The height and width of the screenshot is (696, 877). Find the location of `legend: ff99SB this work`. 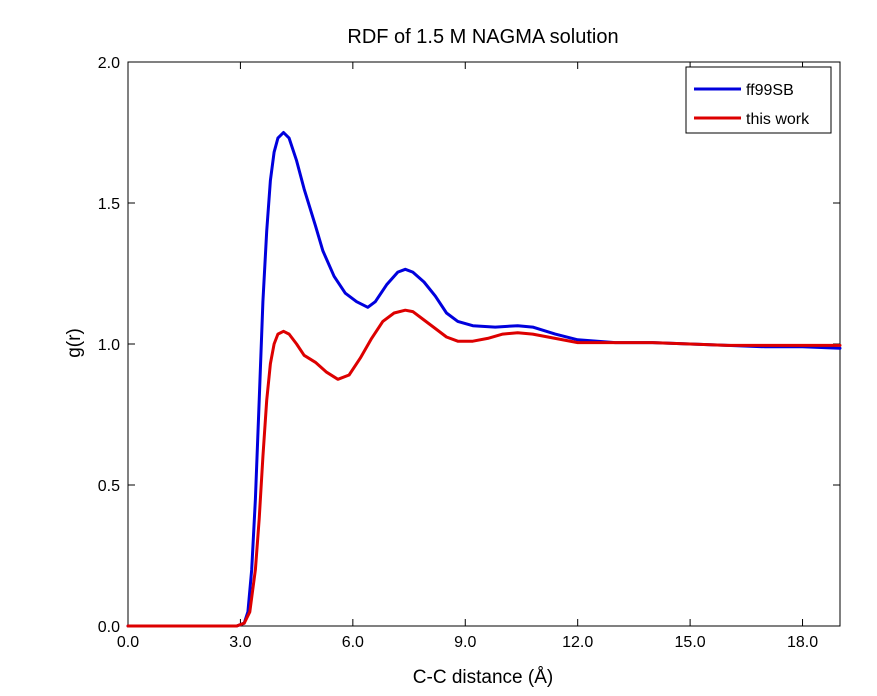

legend: ff99SB this work is located at coordinates (758, 100).